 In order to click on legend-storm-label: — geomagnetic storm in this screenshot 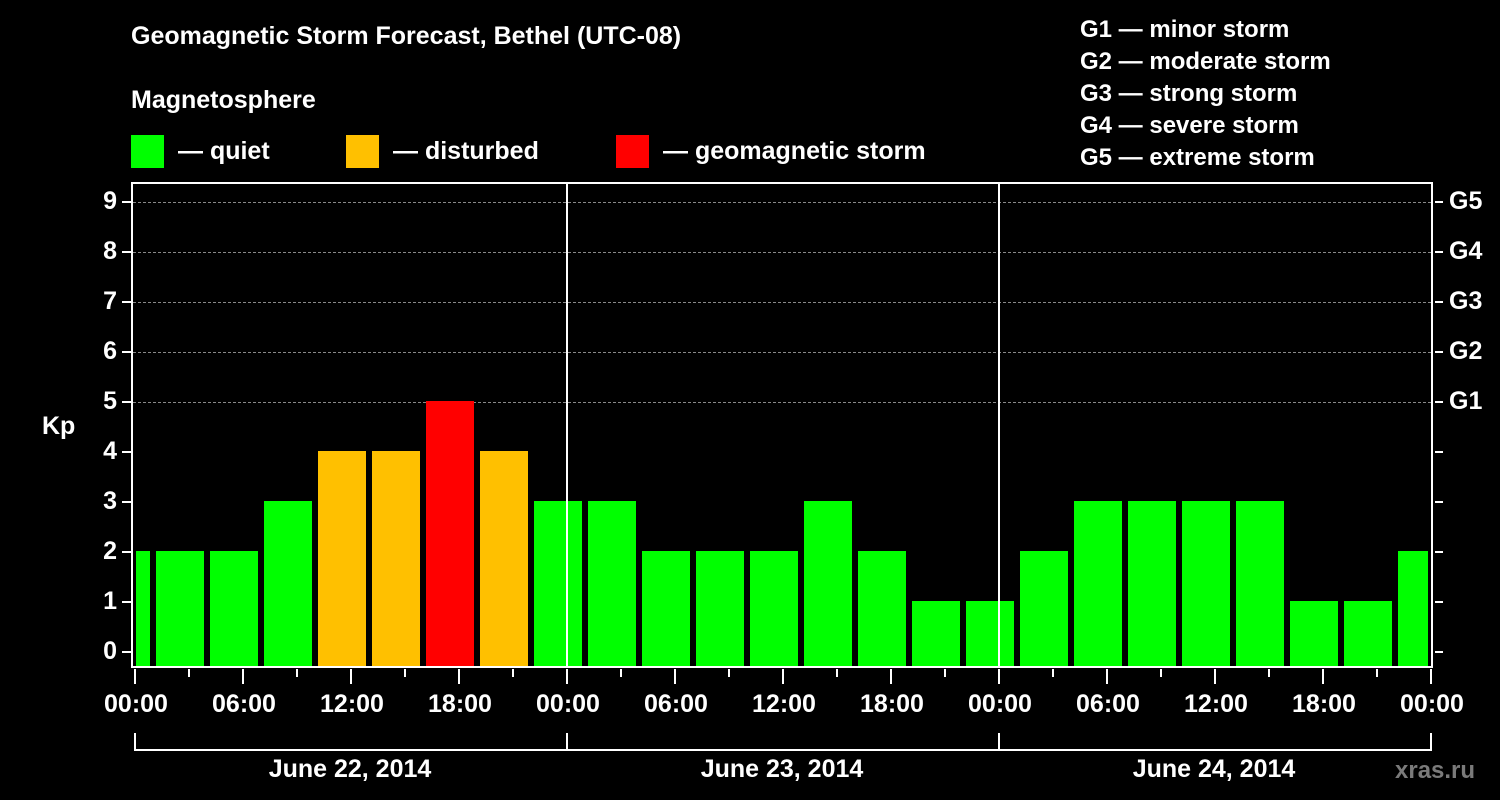, I will do `click(794, 150)`.